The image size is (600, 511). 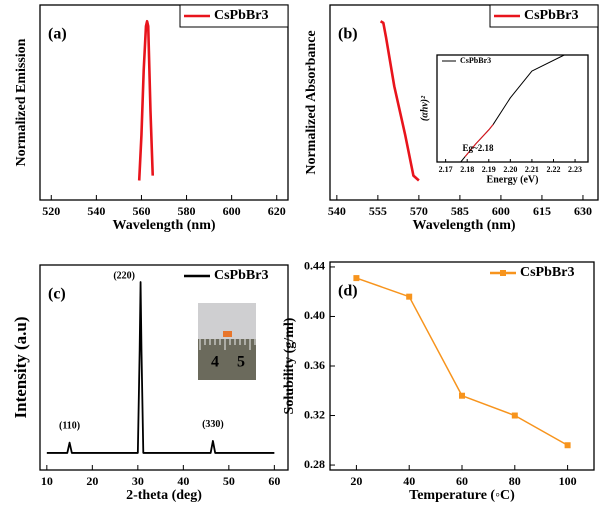 I want to click on x-tick-label: 2.18, so click(x=467, y=169).